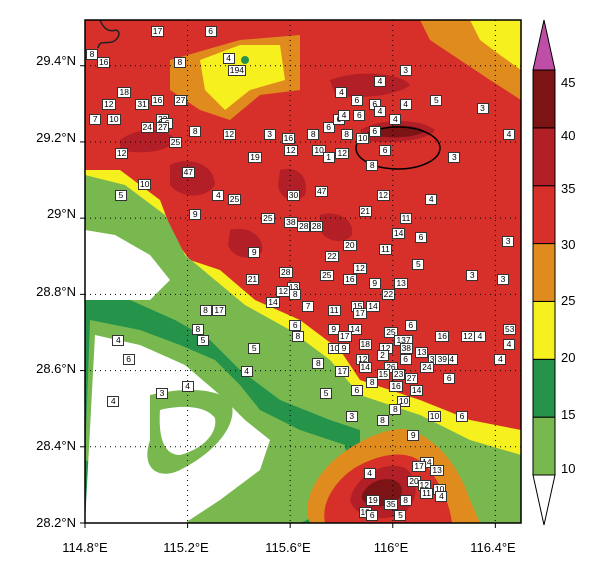  What do you see at coordinates (56, 368) in the screenshot?
I see `y-tick-label: 28.6°N` at bounding box center [56, 368].